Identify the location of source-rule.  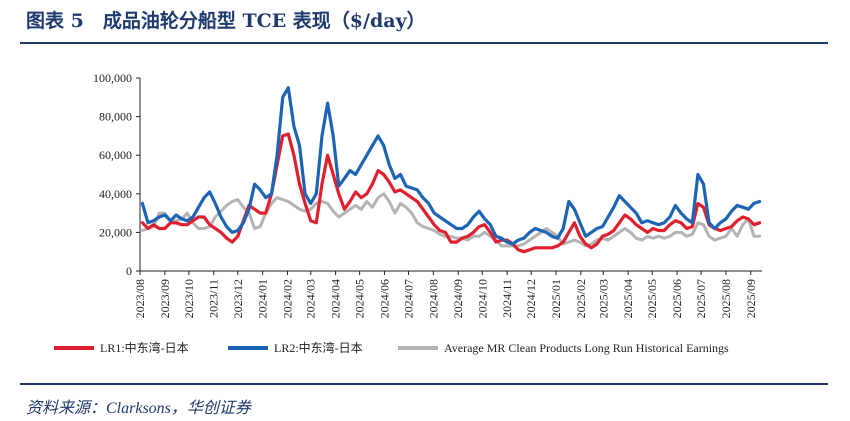
(424, 384).